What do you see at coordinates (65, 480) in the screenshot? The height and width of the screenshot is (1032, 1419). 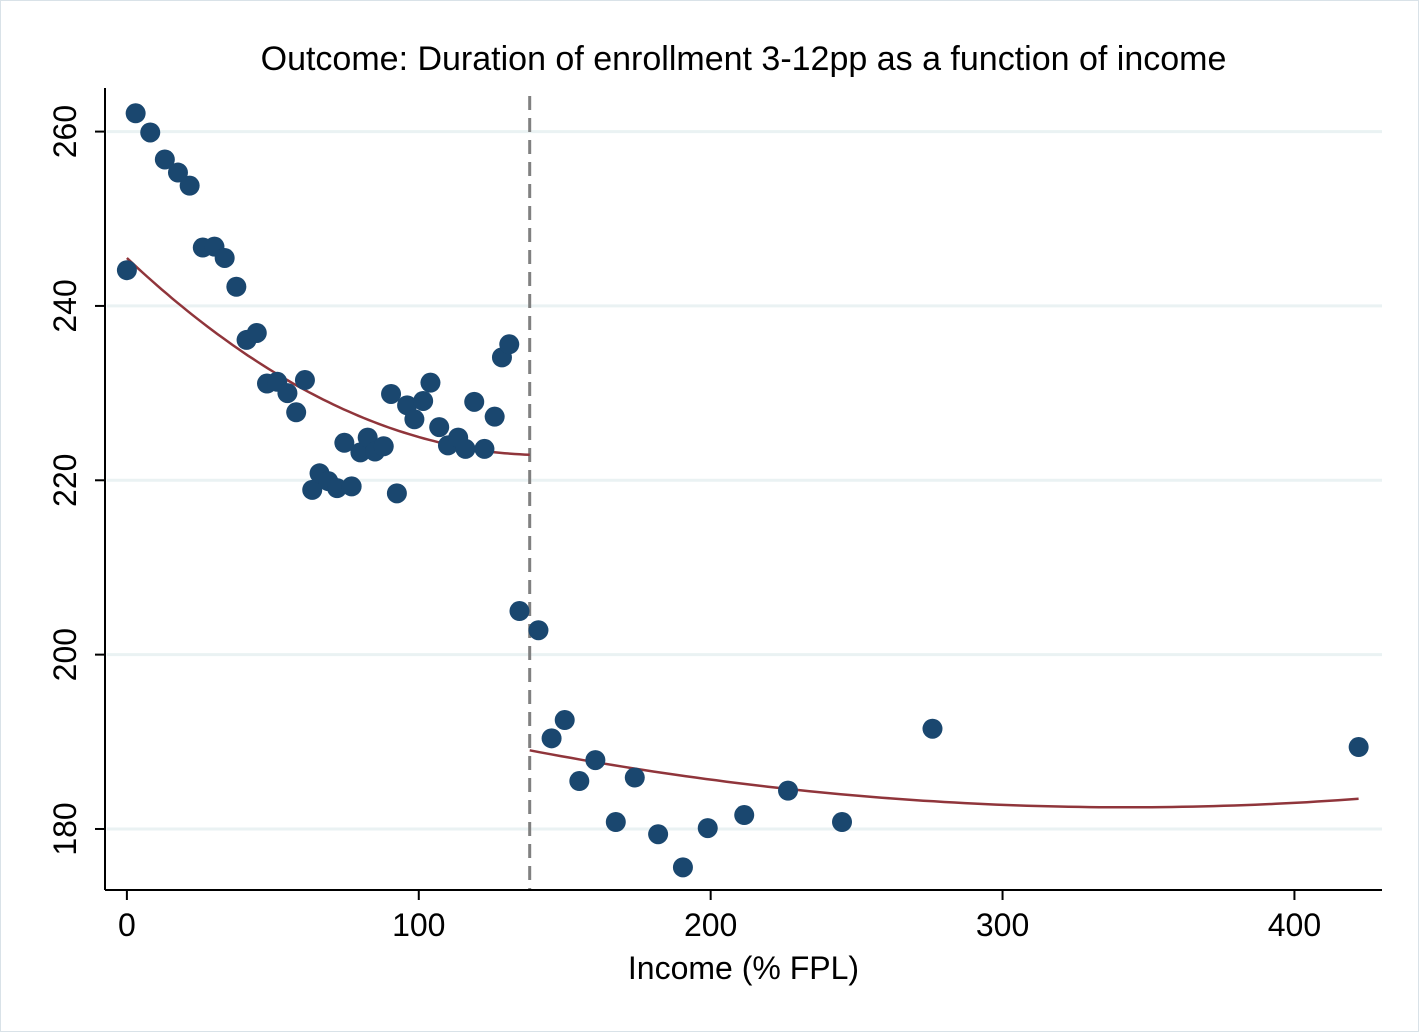 I see `y-tick-label: 220` at bounding box center [65, 480].